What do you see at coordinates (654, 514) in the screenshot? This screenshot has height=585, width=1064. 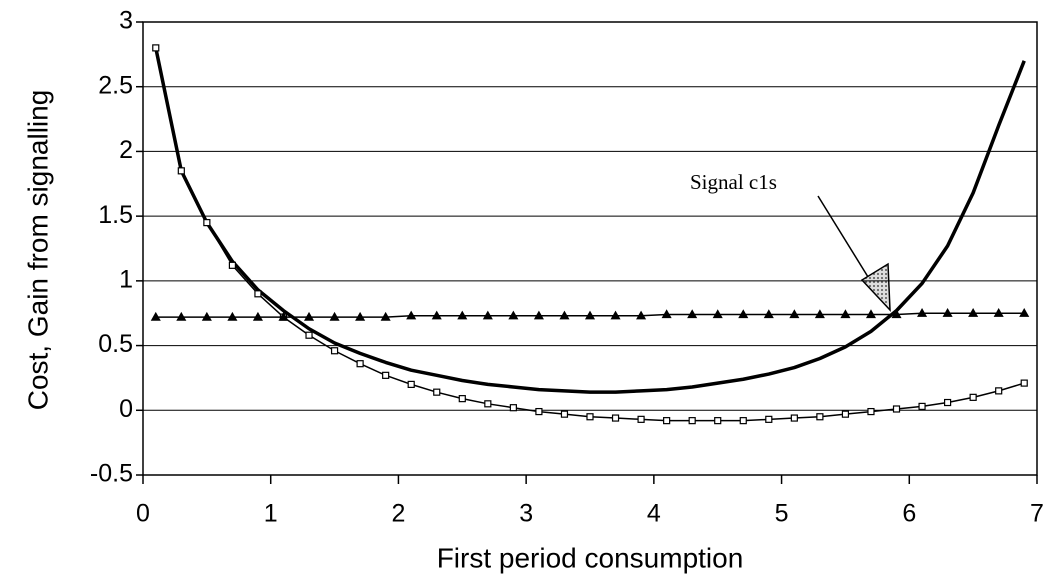 I see `x-tick-label: 4` at bounding box center [654, 514].